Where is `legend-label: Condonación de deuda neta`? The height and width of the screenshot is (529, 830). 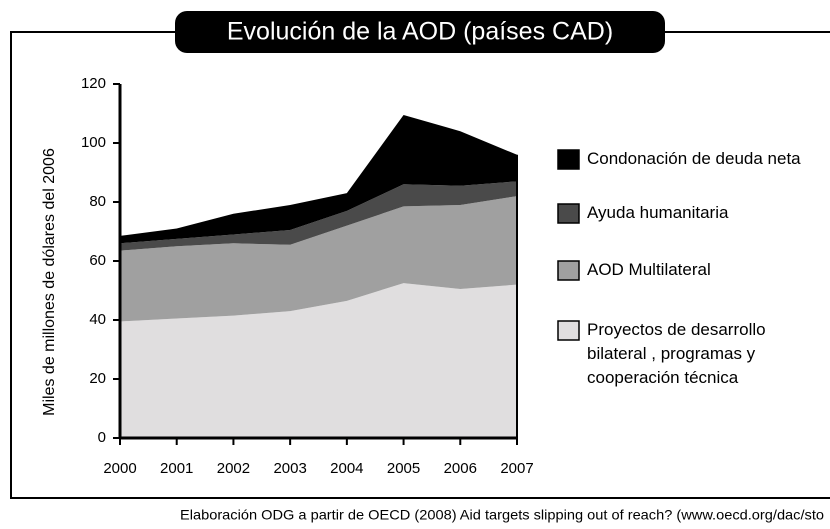
legend-label: Condonación de deuda neta is located at coordinates (694, 158).